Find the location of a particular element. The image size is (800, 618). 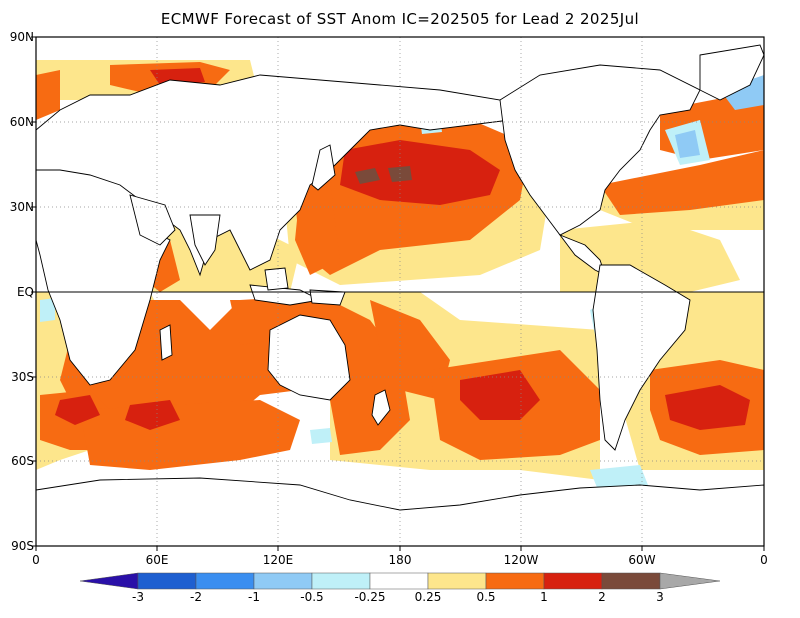

colorbar-label: 0.25 is located at coordinates (428, 597).